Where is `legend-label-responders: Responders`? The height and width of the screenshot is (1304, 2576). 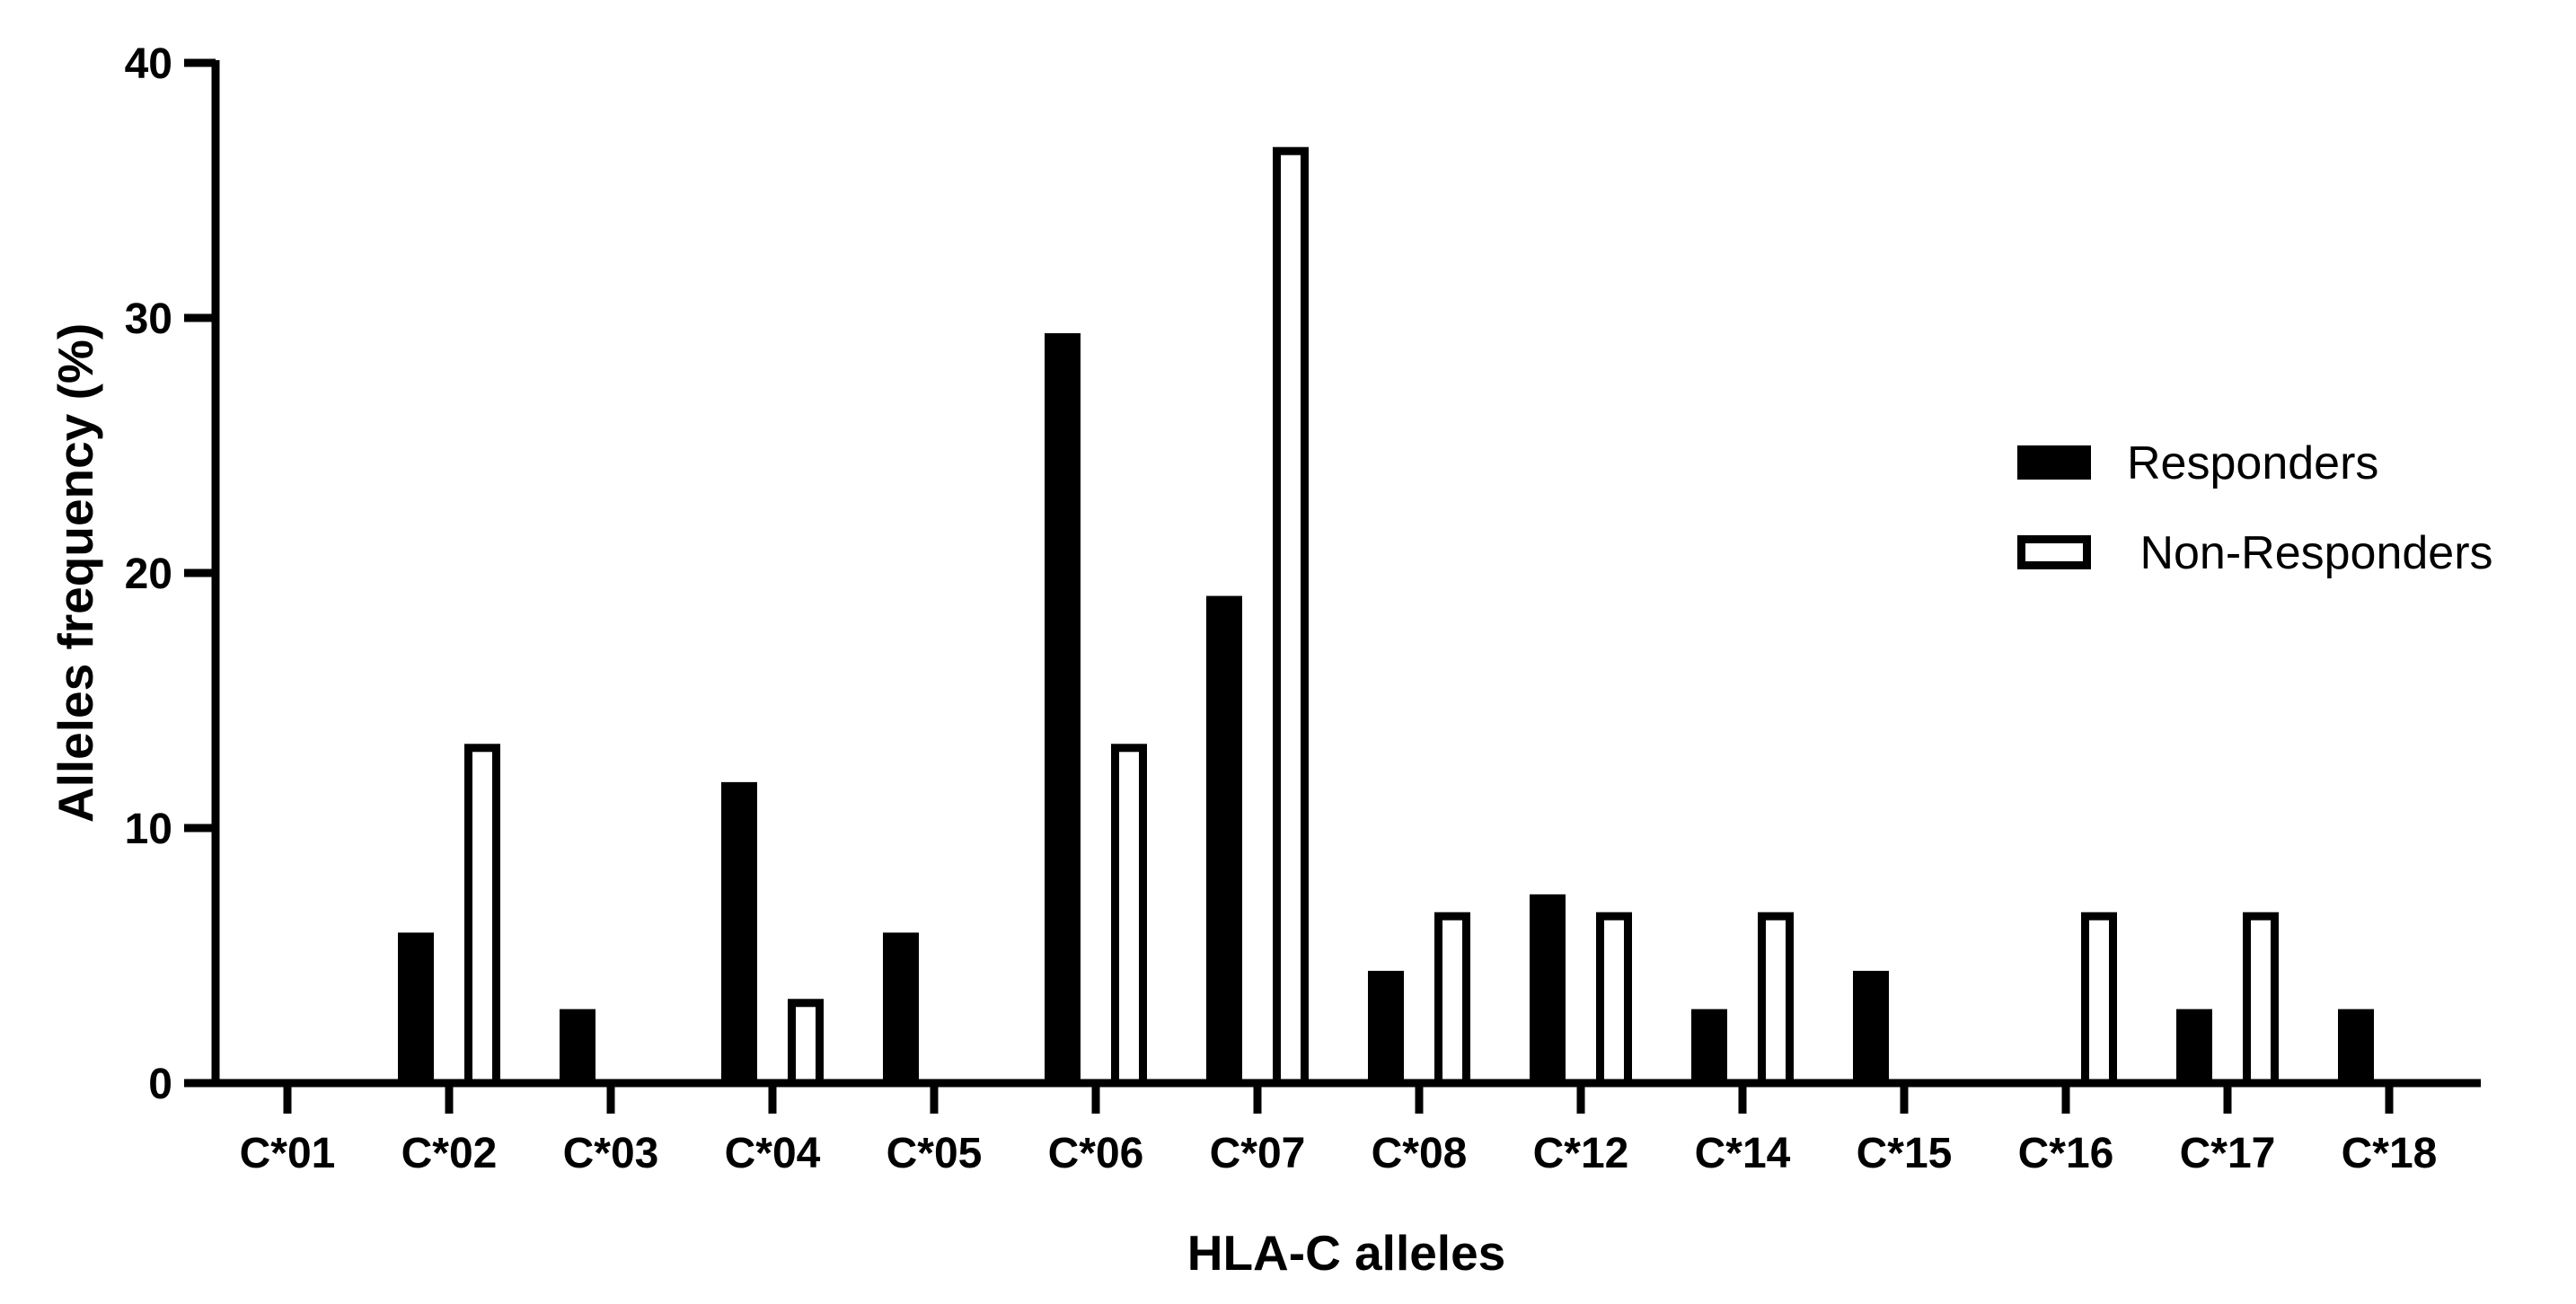 legend-label-responders: Responders is located at coordinates (2252, 463).